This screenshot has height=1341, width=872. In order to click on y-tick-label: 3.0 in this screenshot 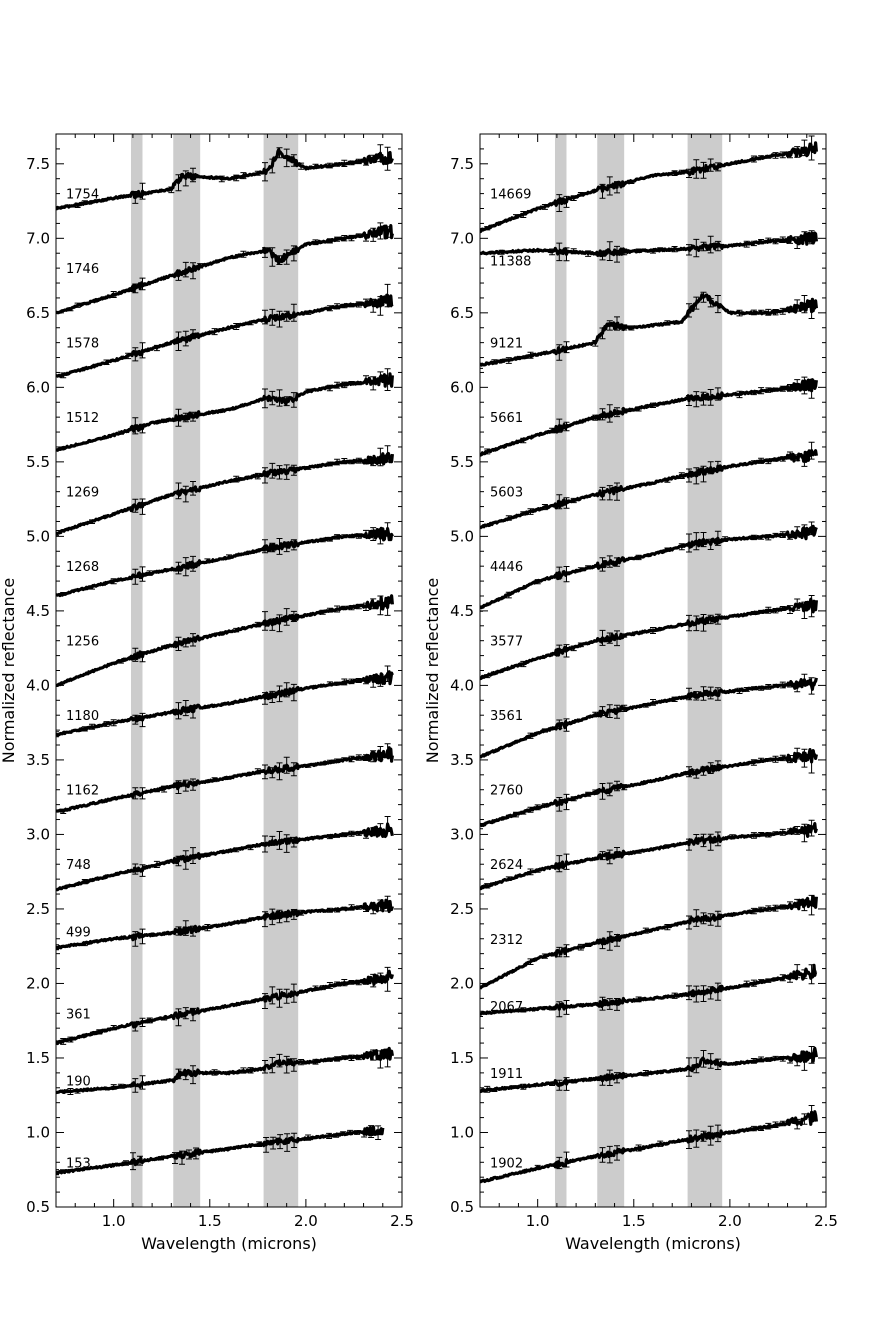, I will do `click(38, 834)`.